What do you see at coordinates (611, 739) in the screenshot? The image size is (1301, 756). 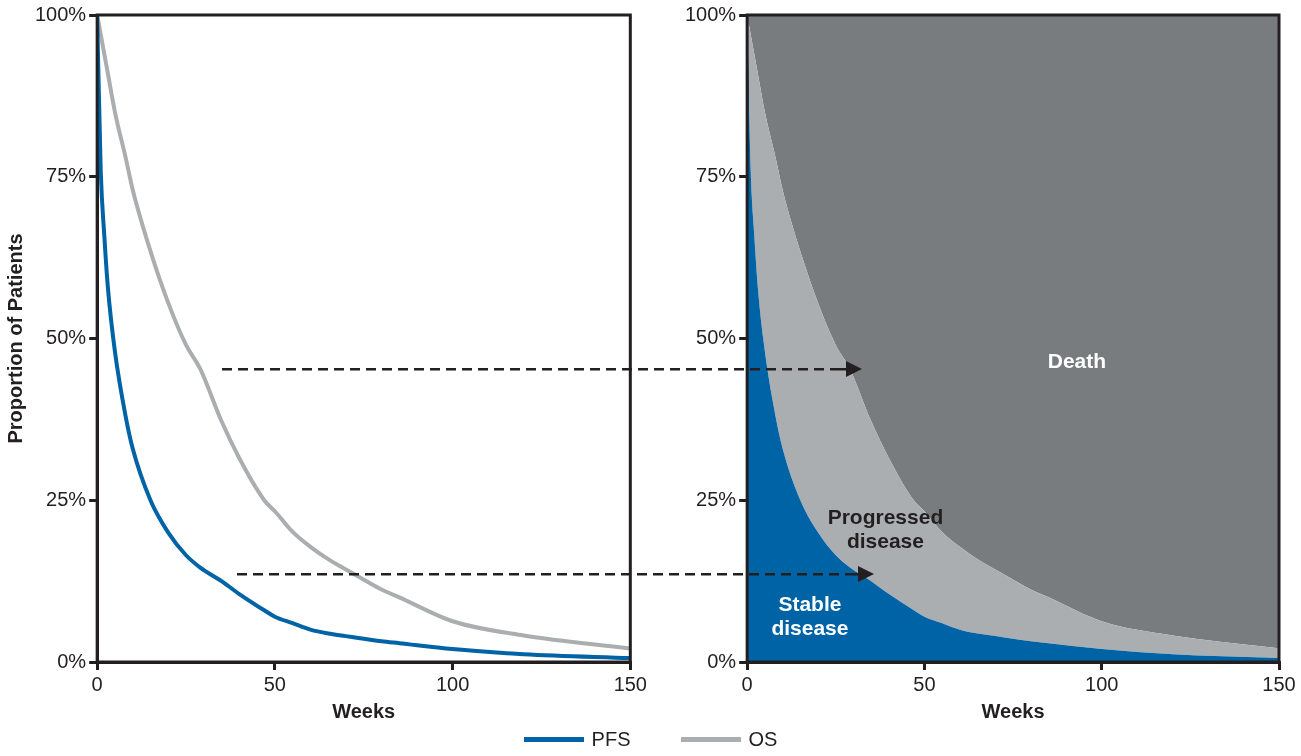 I see `legend-label: PFS` at bounding box center [611, 739].